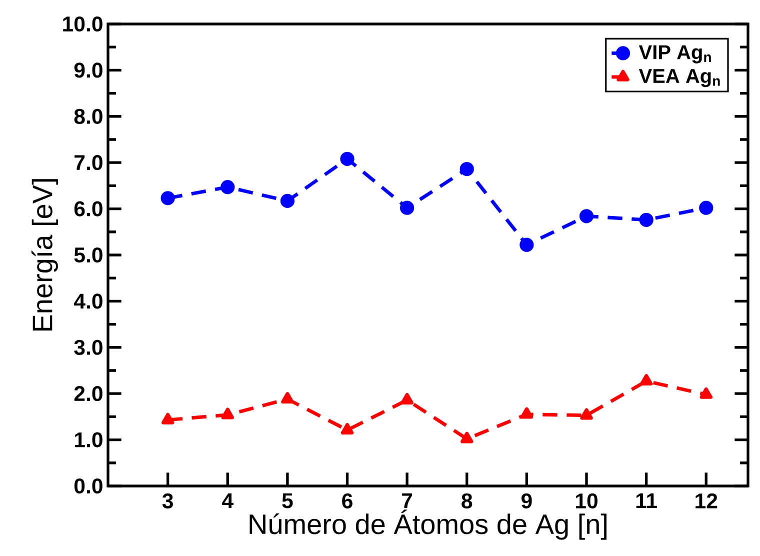 Image resolution: width=760 pixels, height=556 pixels. What do you see at coordinates (407, 500) in the screenshot?
I see `x-tick-label: 7` at bounding box center [407, 500].